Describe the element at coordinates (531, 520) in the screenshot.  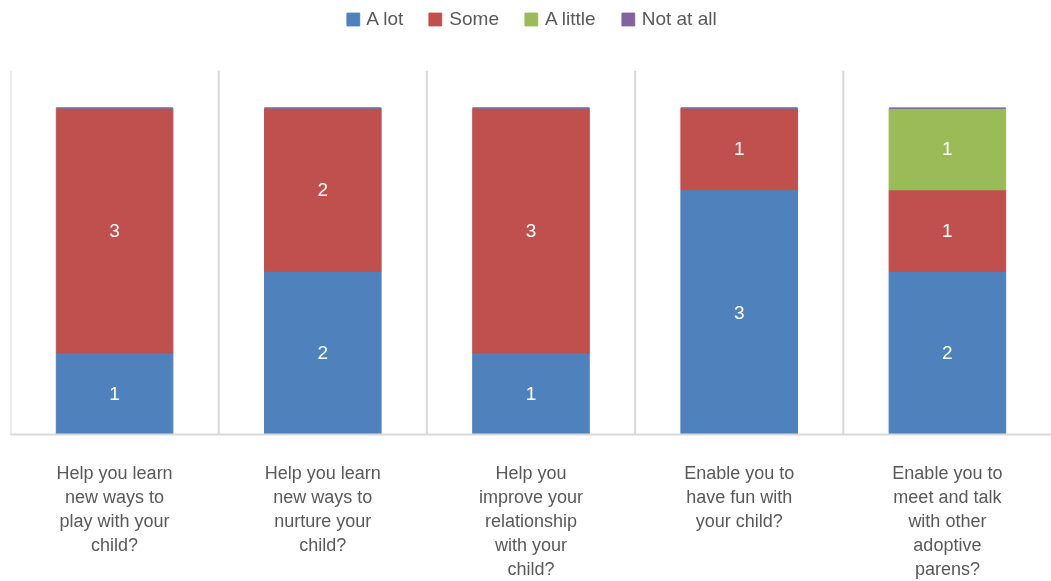
I see `x-tick-label: Help you improve your relationship with your child?` at that location.